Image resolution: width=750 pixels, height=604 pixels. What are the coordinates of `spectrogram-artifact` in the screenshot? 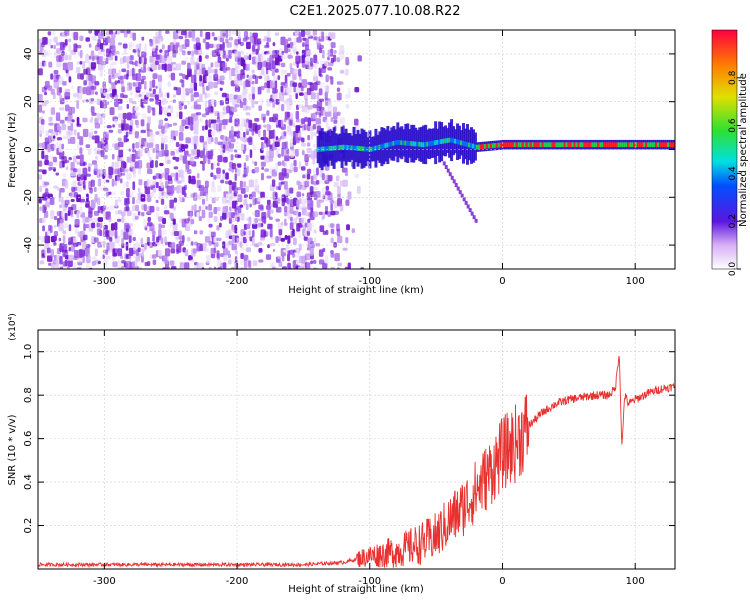 It's located at (450, 174).